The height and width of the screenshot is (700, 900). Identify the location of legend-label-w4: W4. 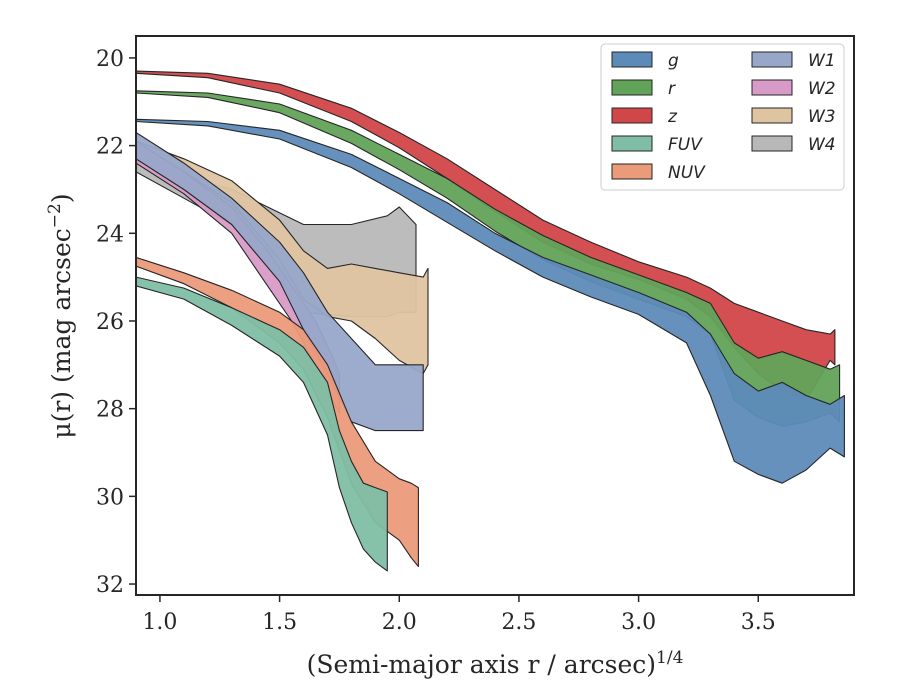
(822, 145).